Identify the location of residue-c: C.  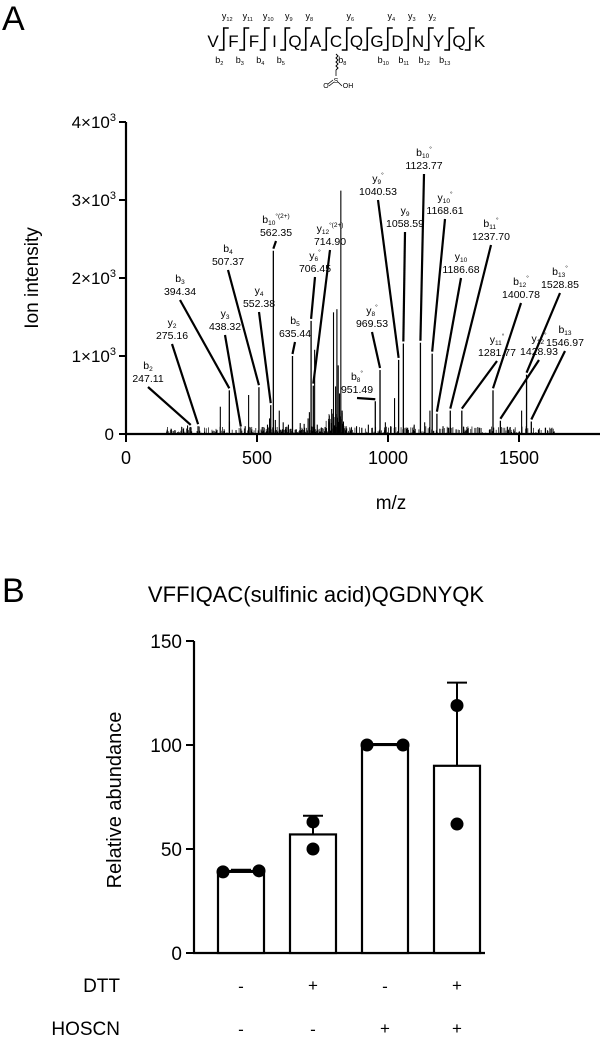
(336, 41).